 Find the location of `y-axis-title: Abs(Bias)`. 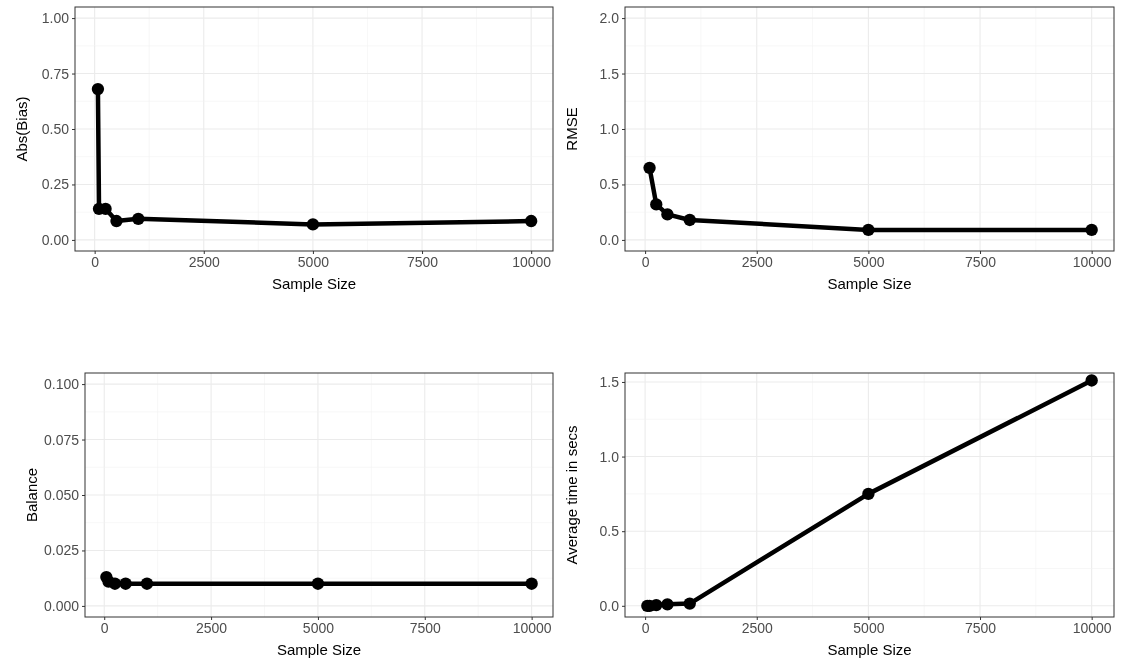

y-axis-title: Abs(Bias) is located at coordinates (21, 129).